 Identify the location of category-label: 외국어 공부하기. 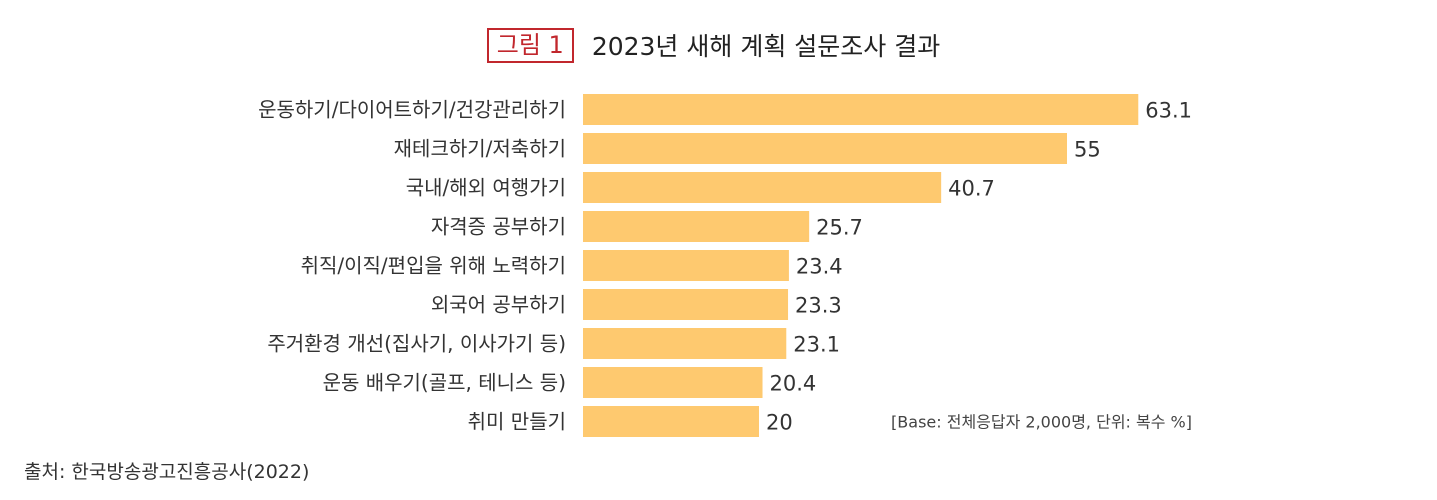
(498, 305).